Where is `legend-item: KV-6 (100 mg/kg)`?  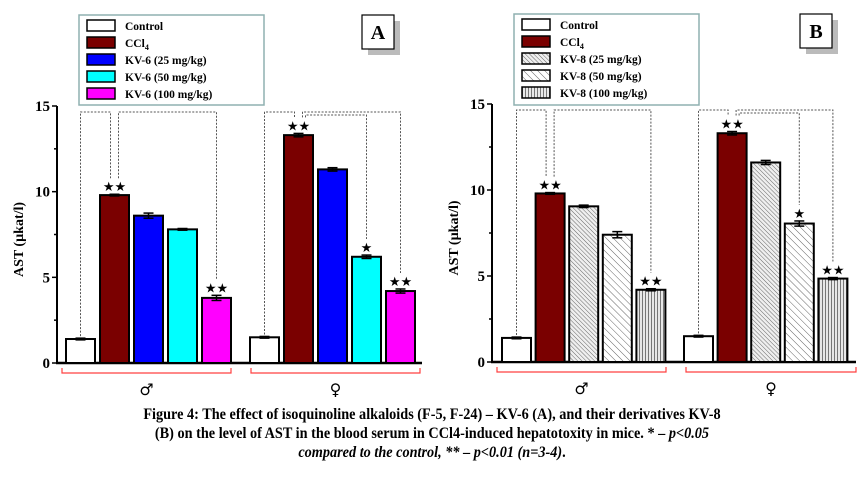 legend-item: KV-6 (100 mg/kg) is located at coordinates (149, 94).